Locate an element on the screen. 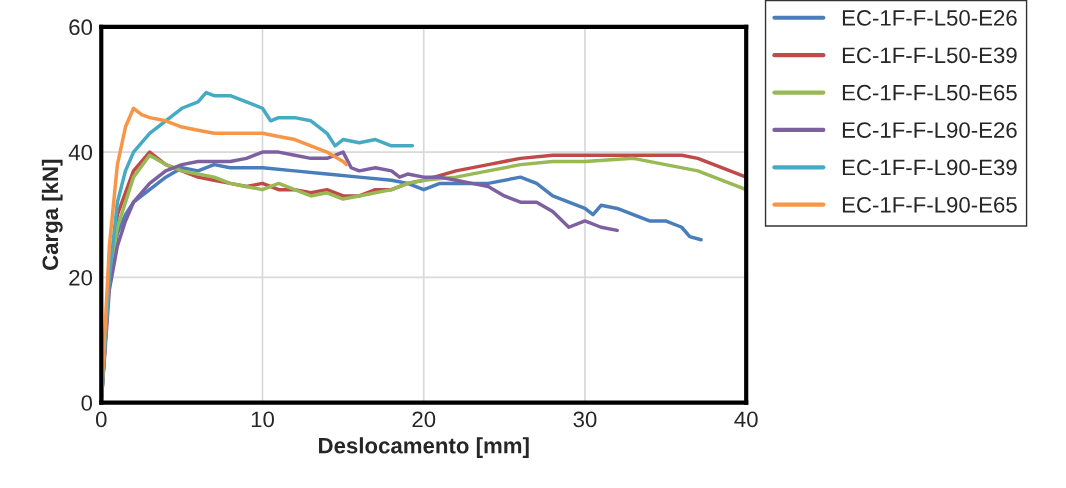 This screenshot has height=488, width=1066. x-tick-label: 30 is located at coordinates (585, 419).